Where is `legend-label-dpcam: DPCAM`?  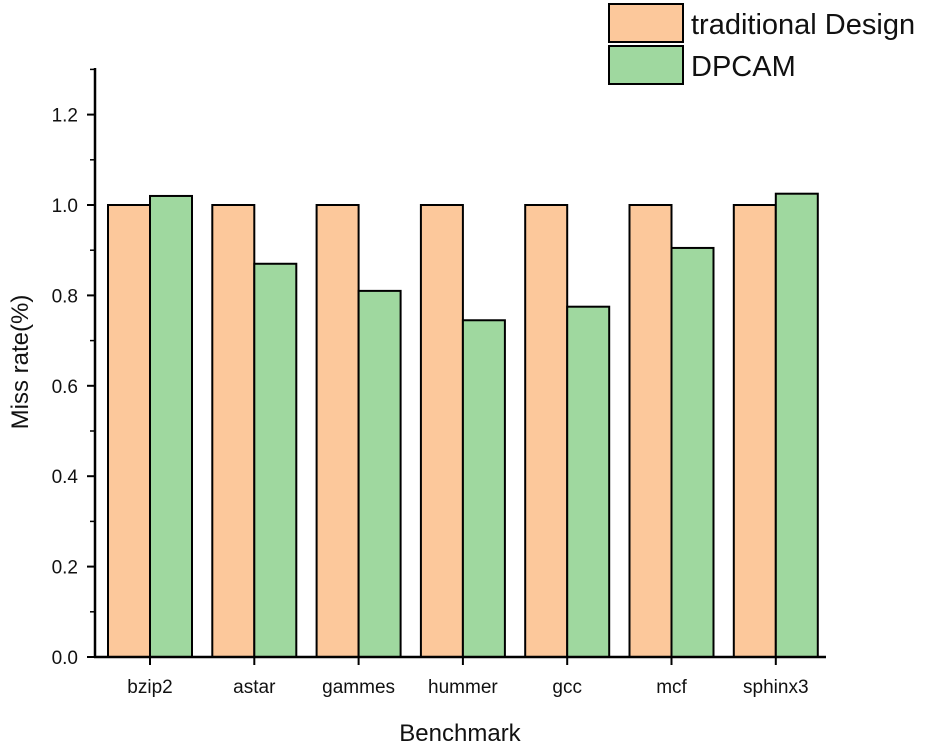 legend-label-dpcam: DPCAM is located at coordinates (743, 67).